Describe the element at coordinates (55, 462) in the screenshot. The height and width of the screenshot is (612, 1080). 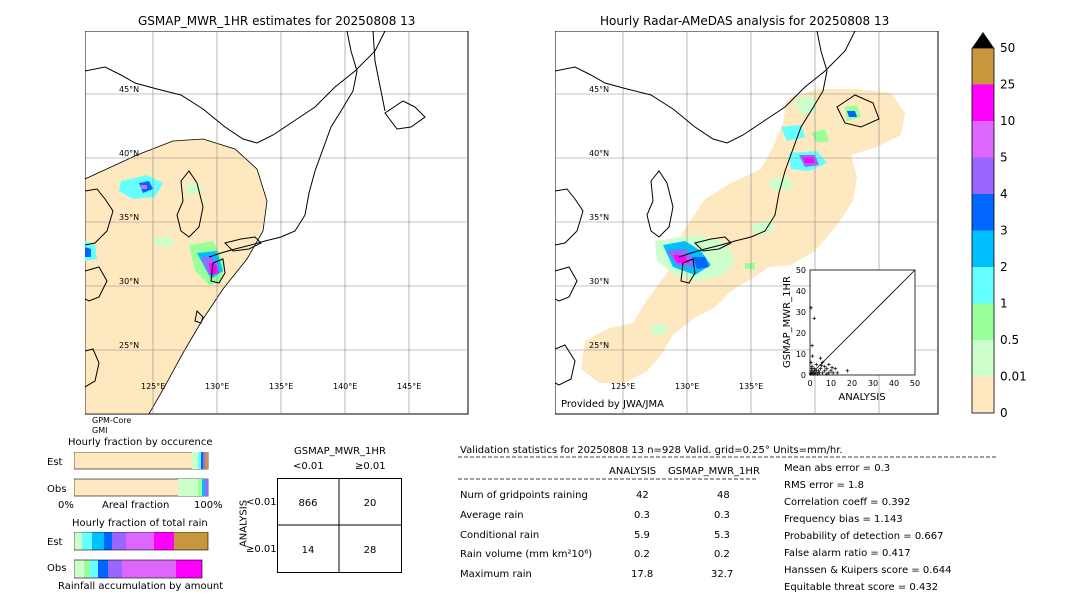
I see `occurrence-row-label: Est` at that location.